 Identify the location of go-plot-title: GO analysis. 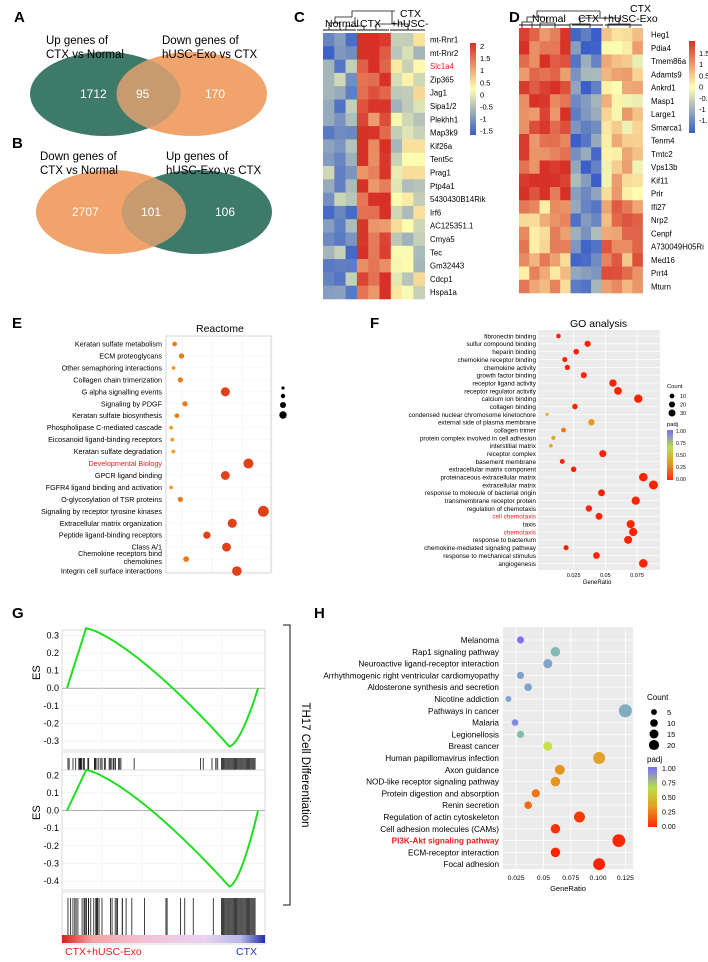
(598, 324).